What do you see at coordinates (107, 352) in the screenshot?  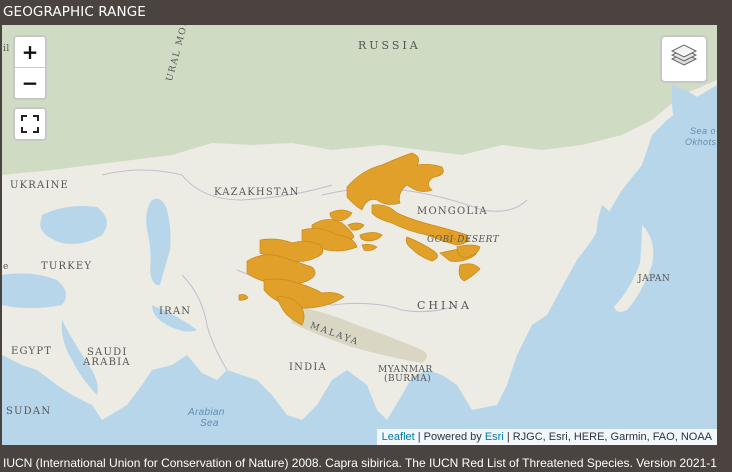 I see `label-saudi-arabia-line1: SAUDI` at bounding box center [107, 352].